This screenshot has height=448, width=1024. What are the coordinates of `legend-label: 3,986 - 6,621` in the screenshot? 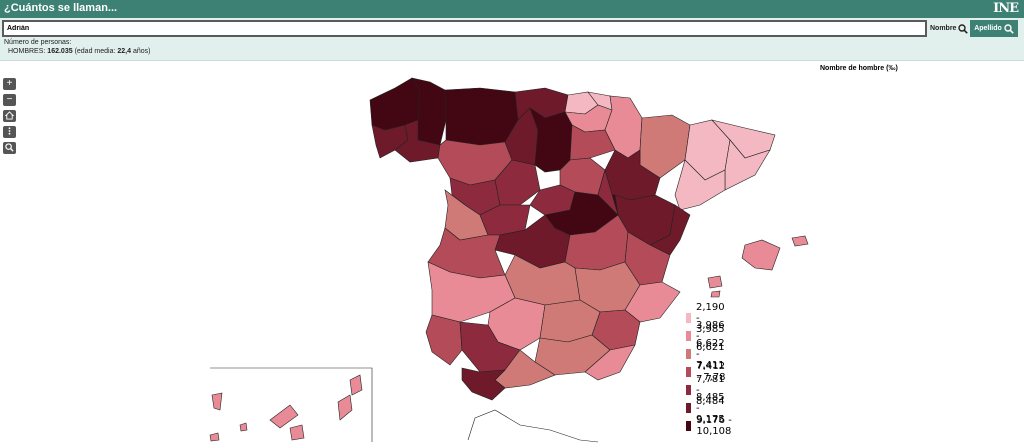 It's located at (710, 336).